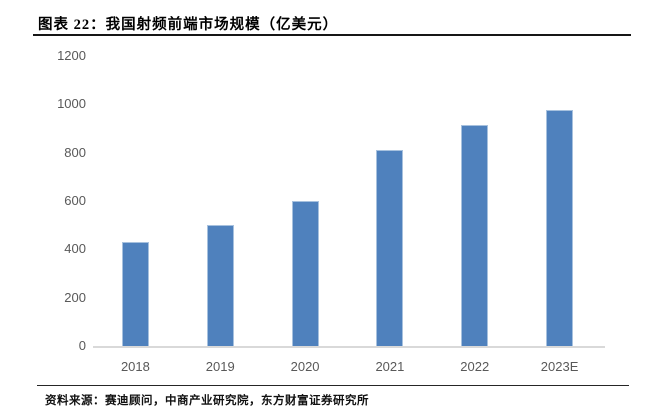 Image resolution: width=648 pixels, height=417 pixels. Describe the element at coordinates (75, 297) in the screenshot. I see `y-axis-tick-label: 200` at that location.